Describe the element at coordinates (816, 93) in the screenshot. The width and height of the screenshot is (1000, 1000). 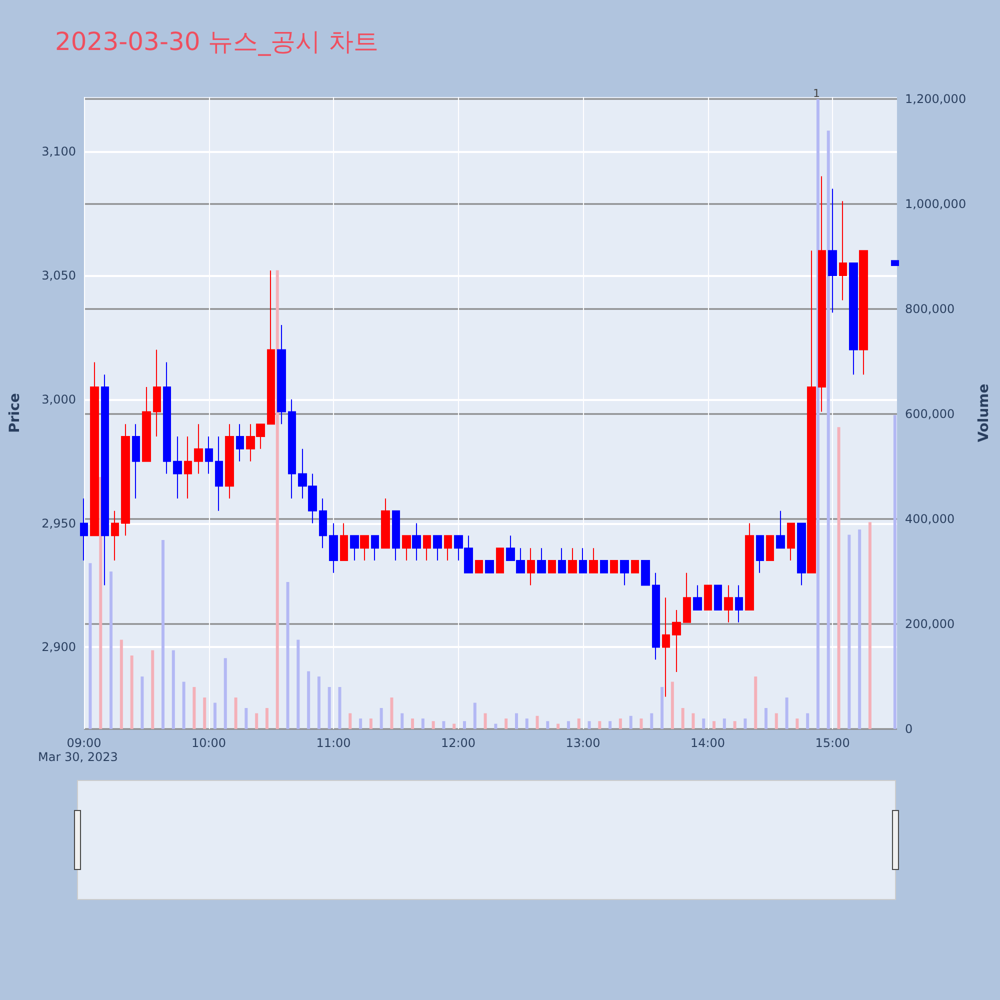
I see `annotation: 1` at that location.